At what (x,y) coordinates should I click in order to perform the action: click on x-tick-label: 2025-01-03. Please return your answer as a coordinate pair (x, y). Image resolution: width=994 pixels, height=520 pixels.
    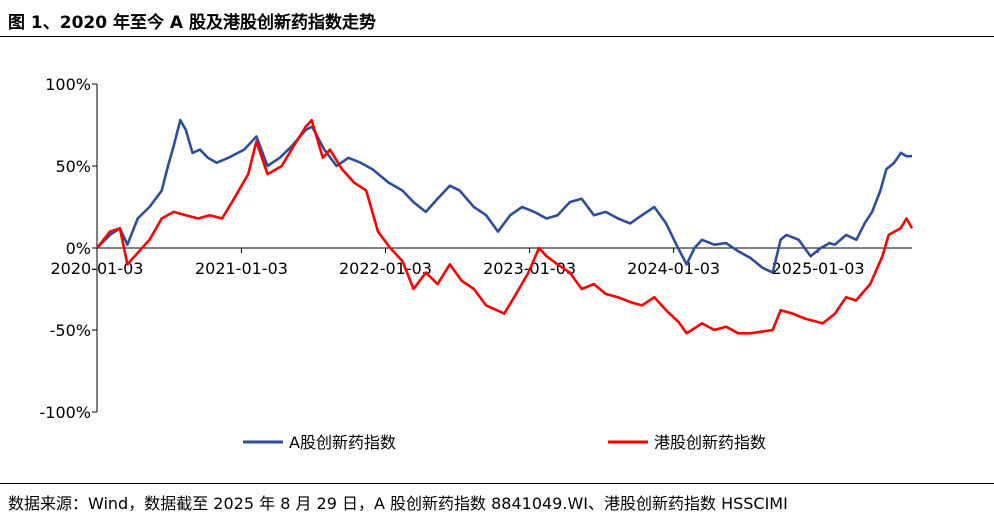
    Looking at the image, I should click on (818, 268).